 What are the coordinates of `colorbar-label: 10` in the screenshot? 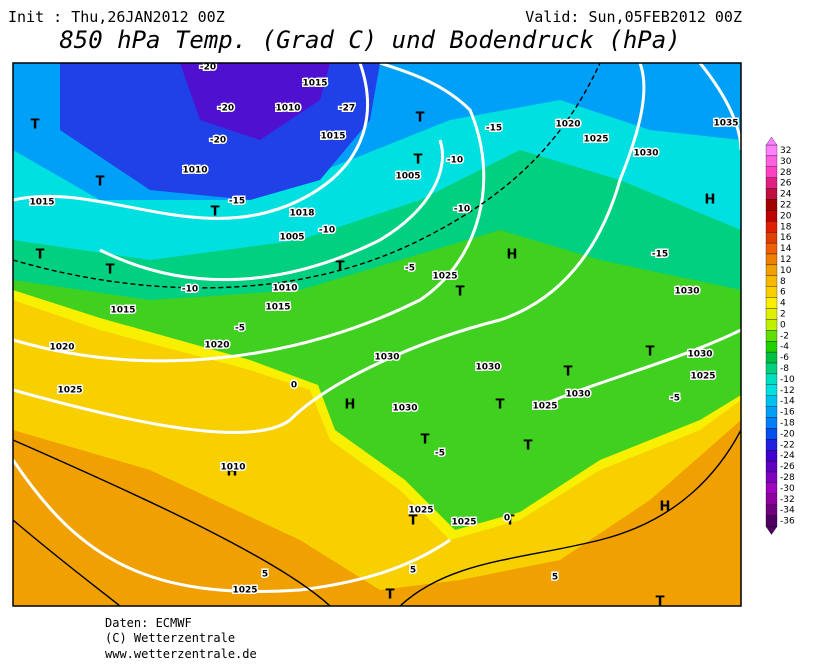 It's located at (786, 271).